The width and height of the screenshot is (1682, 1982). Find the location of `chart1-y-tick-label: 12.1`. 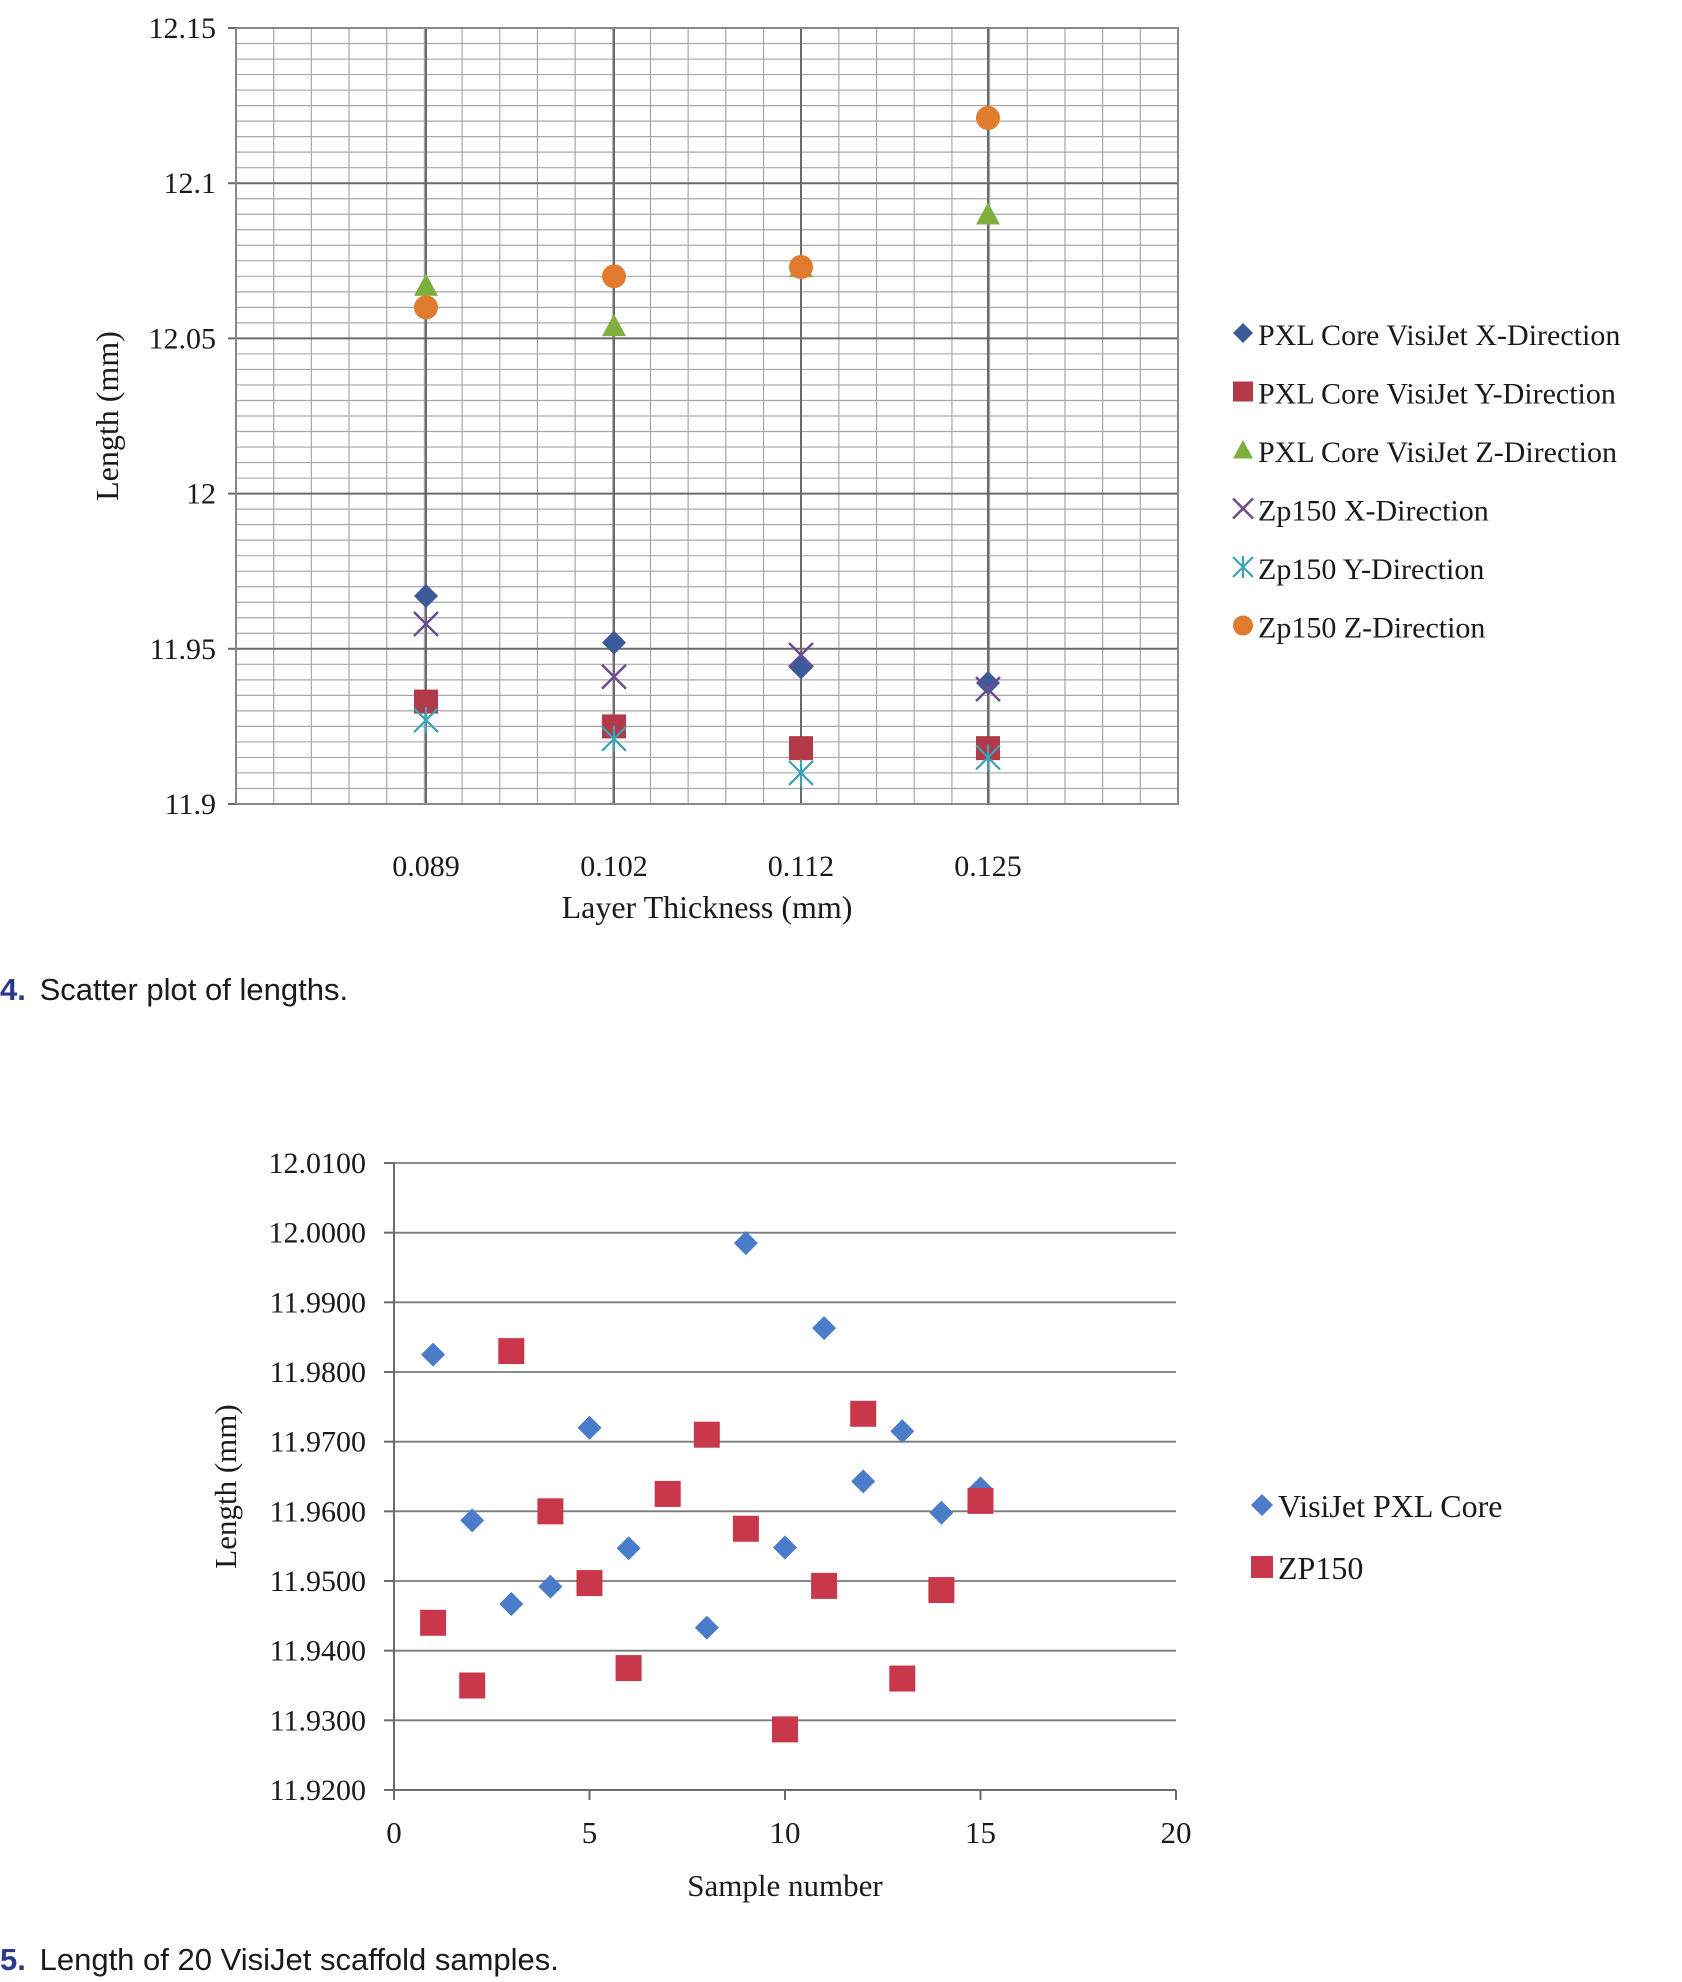

chart1-y-tick-label: 12.1 is located at coordinates (190, 183).